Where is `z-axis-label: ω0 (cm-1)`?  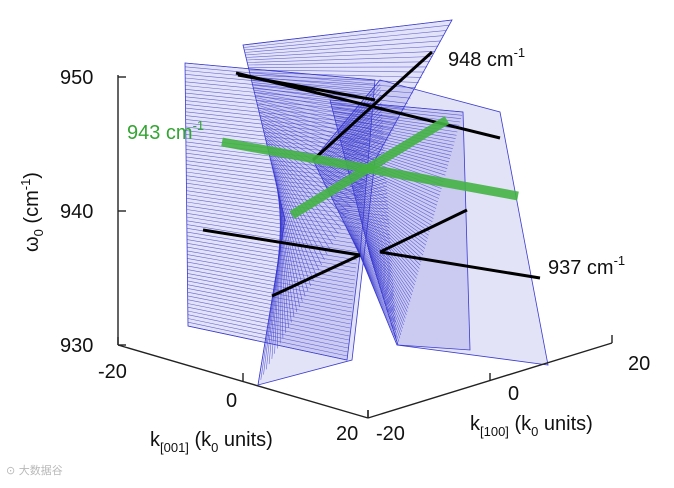
z-axis-label: ω0 (cm-1) is located at coordinates (32, 212).